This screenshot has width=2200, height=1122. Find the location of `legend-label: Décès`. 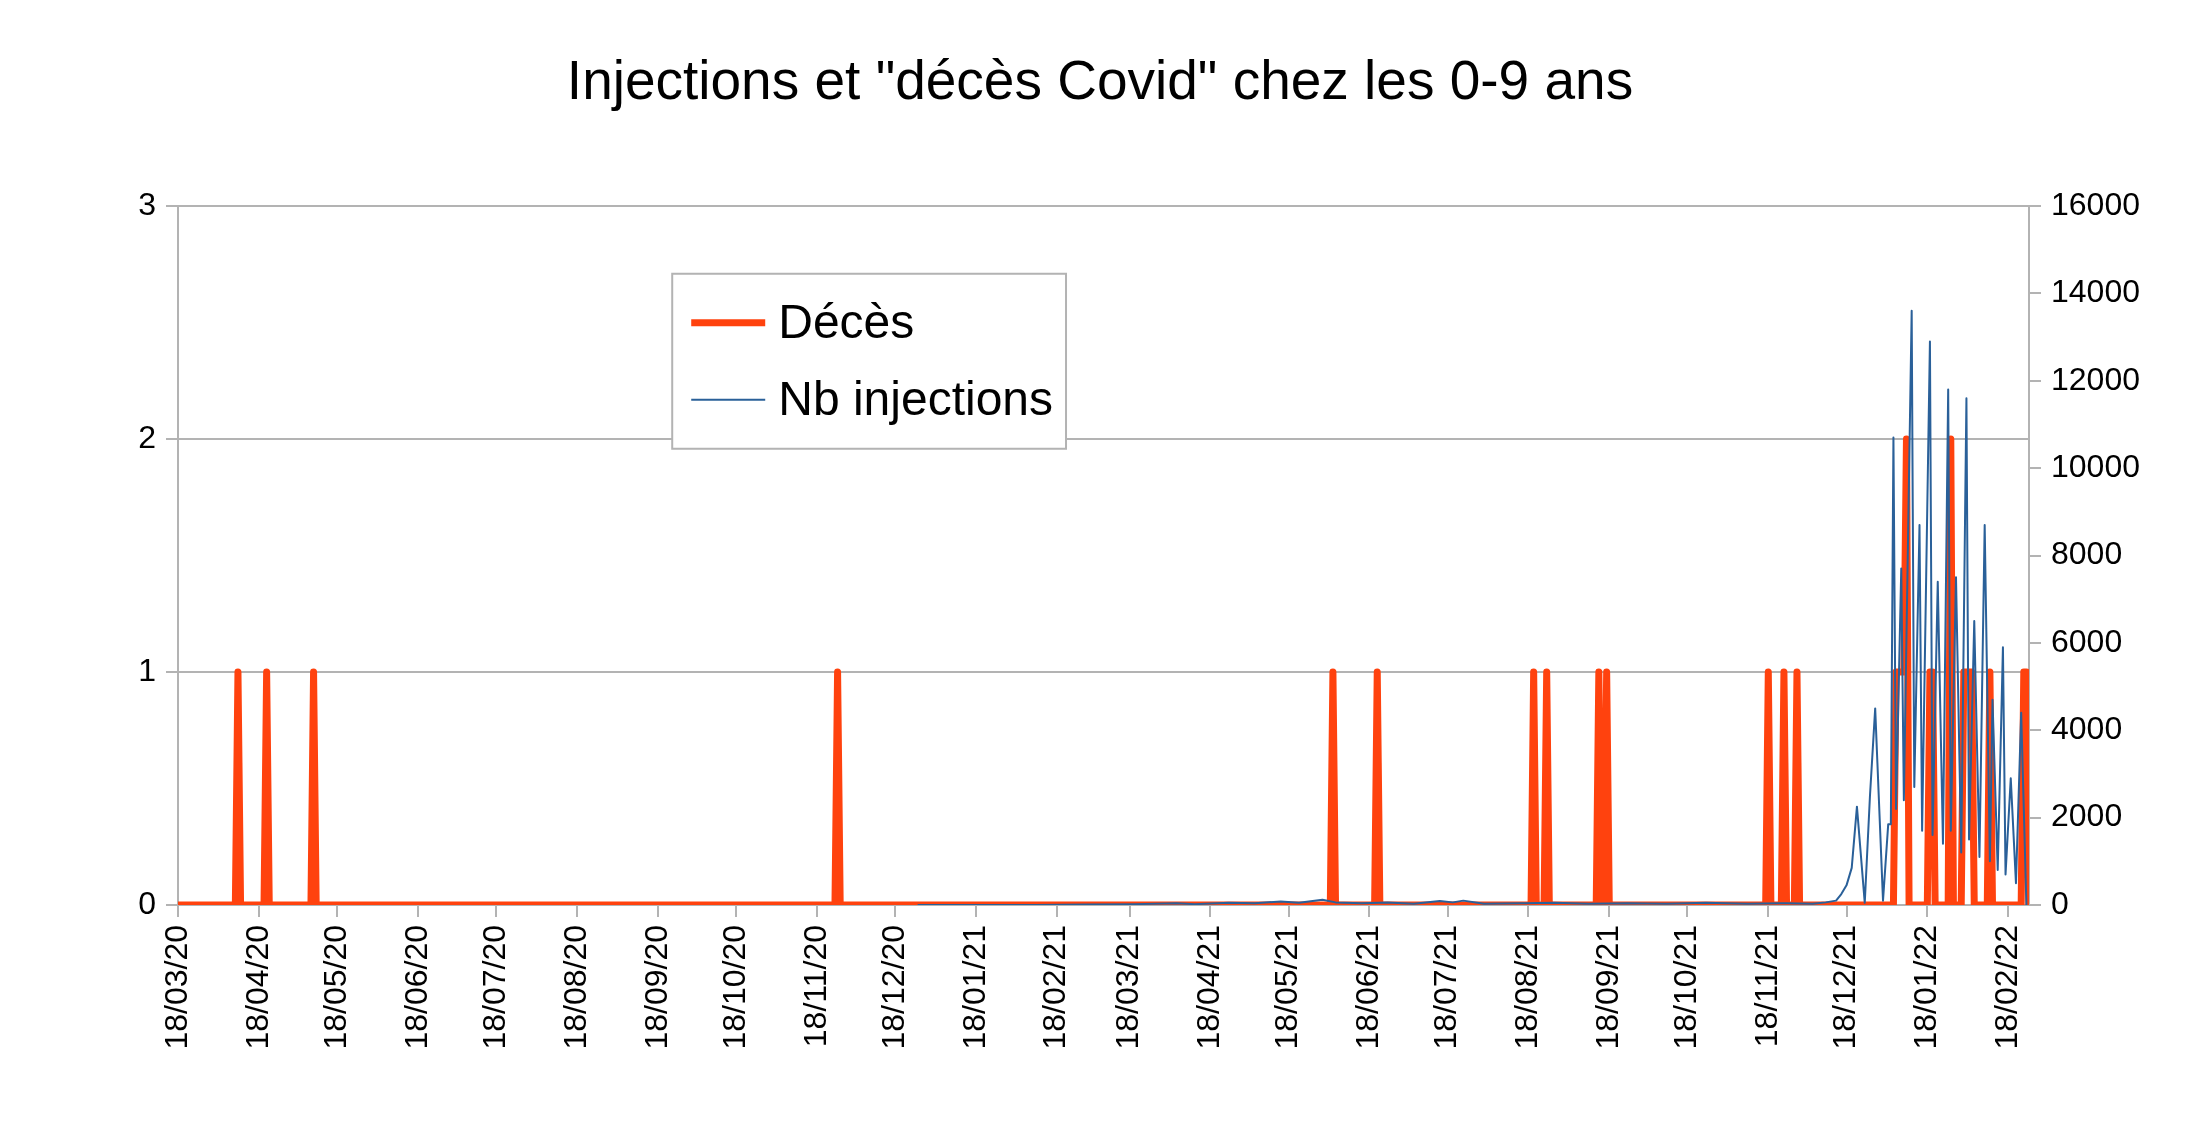

legend-label: Décès is located at coordinates (846, 322).